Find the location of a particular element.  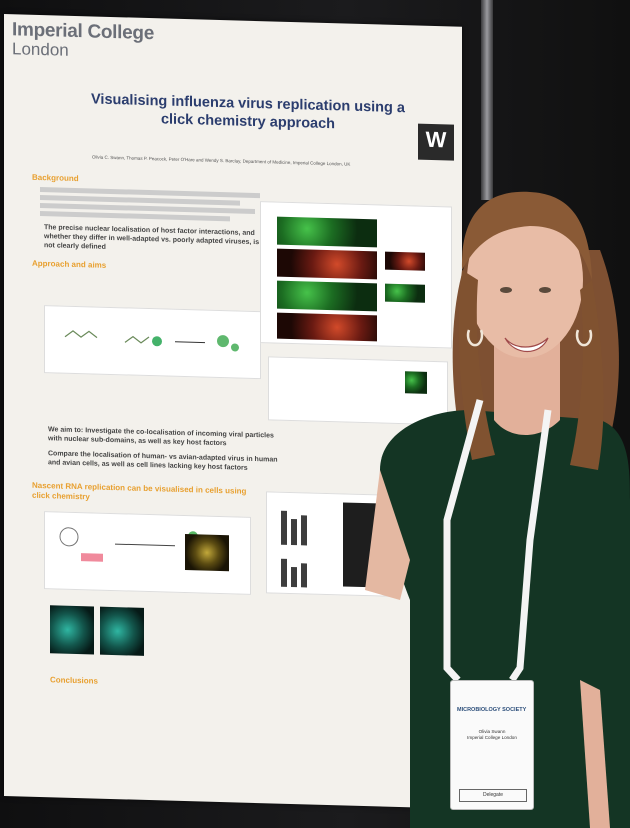

click-chemistry-schematic is located at coordinates (151, 341).